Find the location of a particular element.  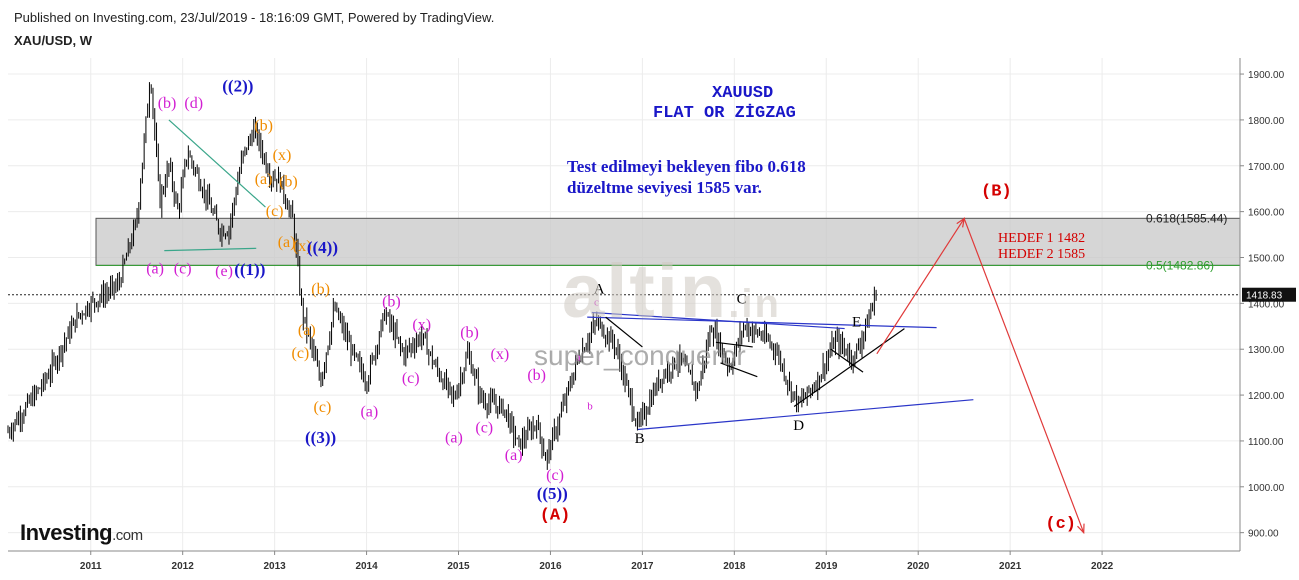

x-tick-label: 2021 is located at coordinates (1010, 566).